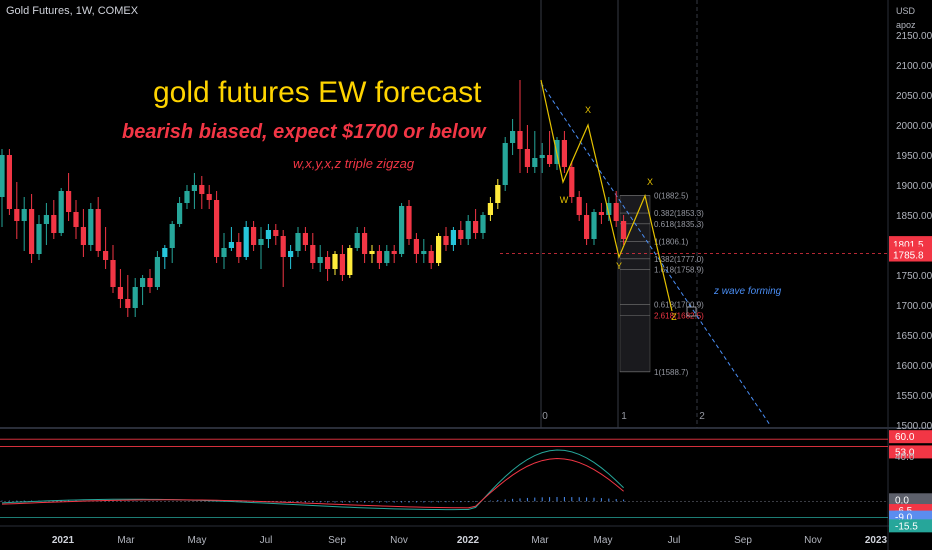 This screenshot has width=932, height=550. Describe the element at coordinates (914, 126) in the screenshot. I see `y-tick-label: 2000.00` at that location.